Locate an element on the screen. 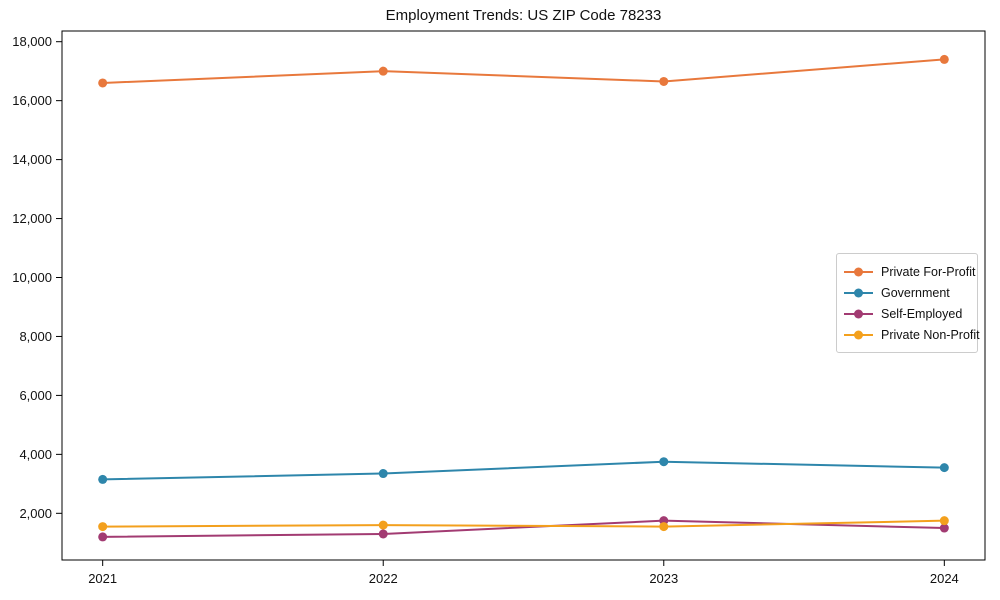 This screenshot has height=600, width=1000. y-tick-label: 14,000 is located at coordinates (32, 159).